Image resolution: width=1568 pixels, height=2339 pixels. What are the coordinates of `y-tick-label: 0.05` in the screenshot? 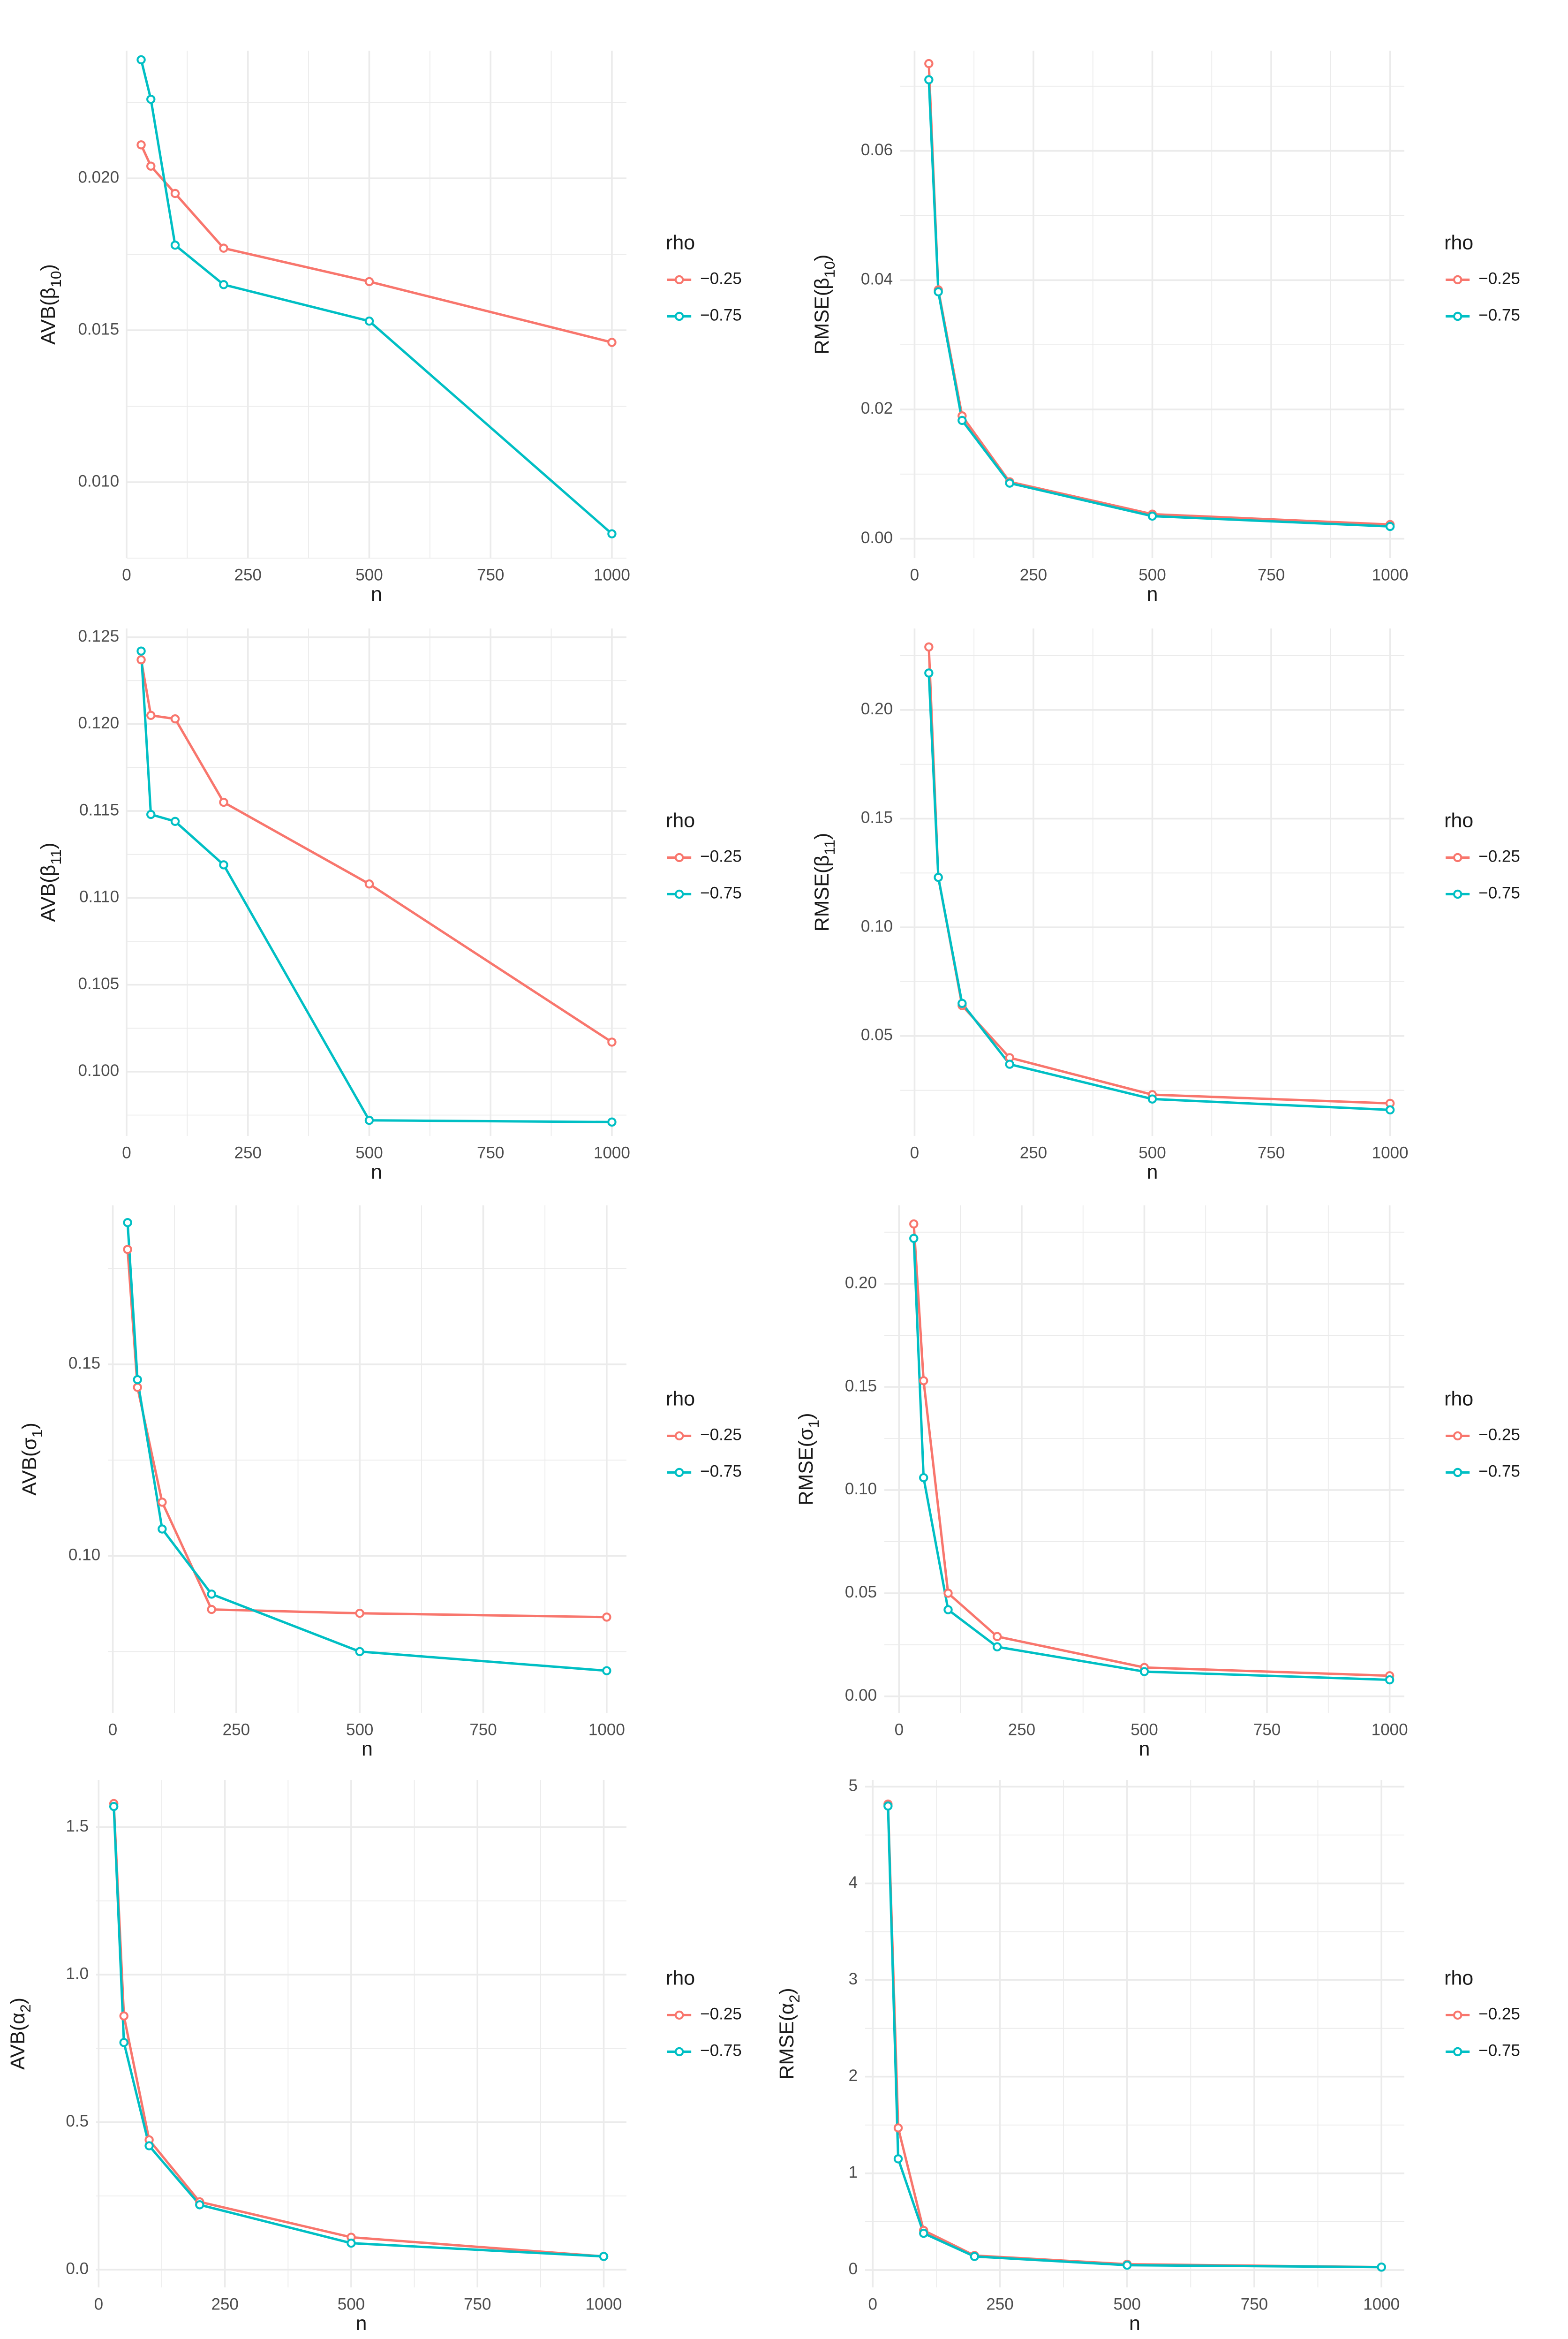 It's located at (877, 1035).